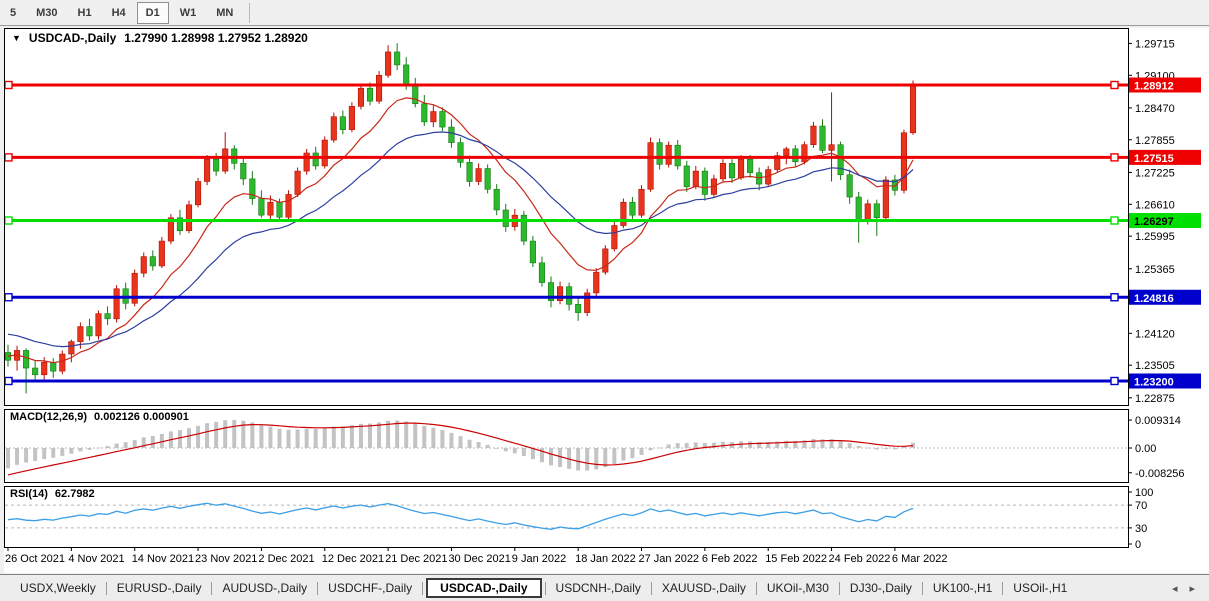 This screenshot has height=601, width=1209. What do you see at coordinates (1155, 141) in the screenshot?
I see `svg-text: 1.27855` at bounding box center [1155, 141].